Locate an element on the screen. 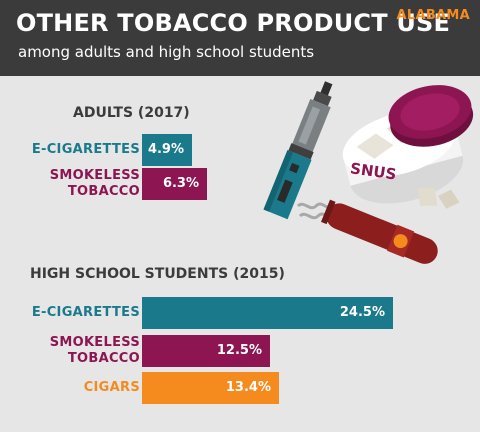  bar: 4.9% is located at coordinates (167, 150).